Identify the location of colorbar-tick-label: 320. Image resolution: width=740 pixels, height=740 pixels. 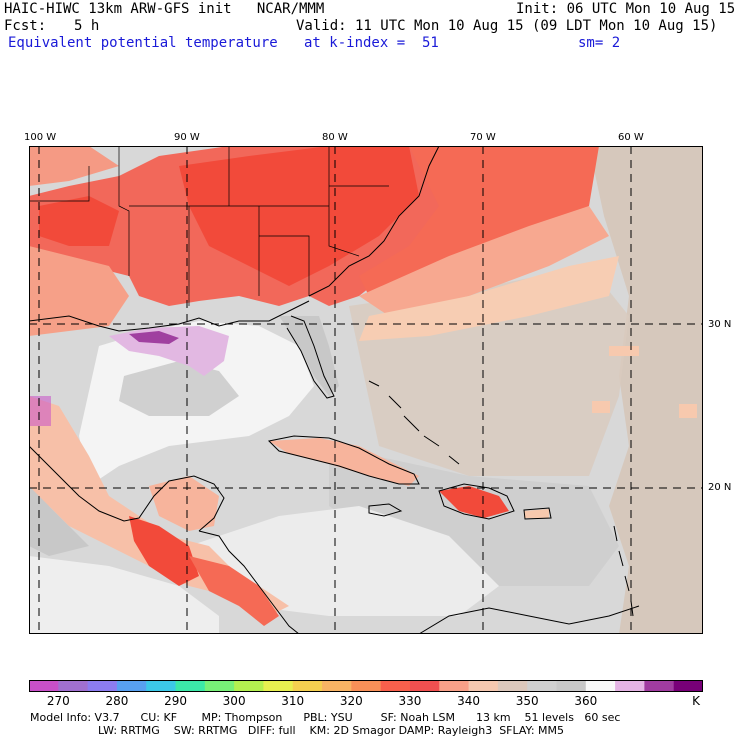
(351, 701).